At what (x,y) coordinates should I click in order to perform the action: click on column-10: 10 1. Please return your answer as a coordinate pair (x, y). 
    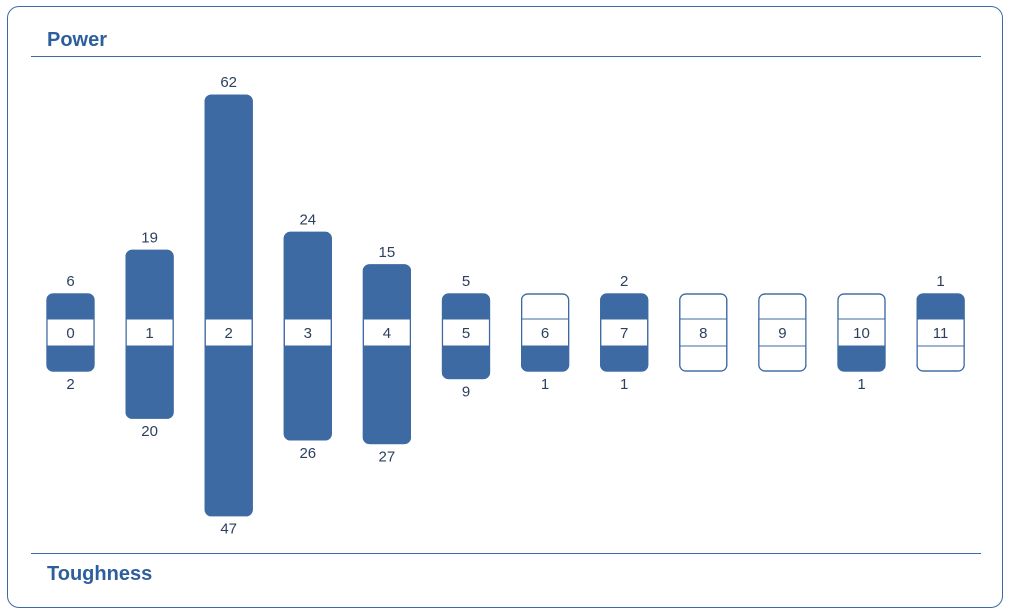
    Looking at the image, I should click on (861, 343).